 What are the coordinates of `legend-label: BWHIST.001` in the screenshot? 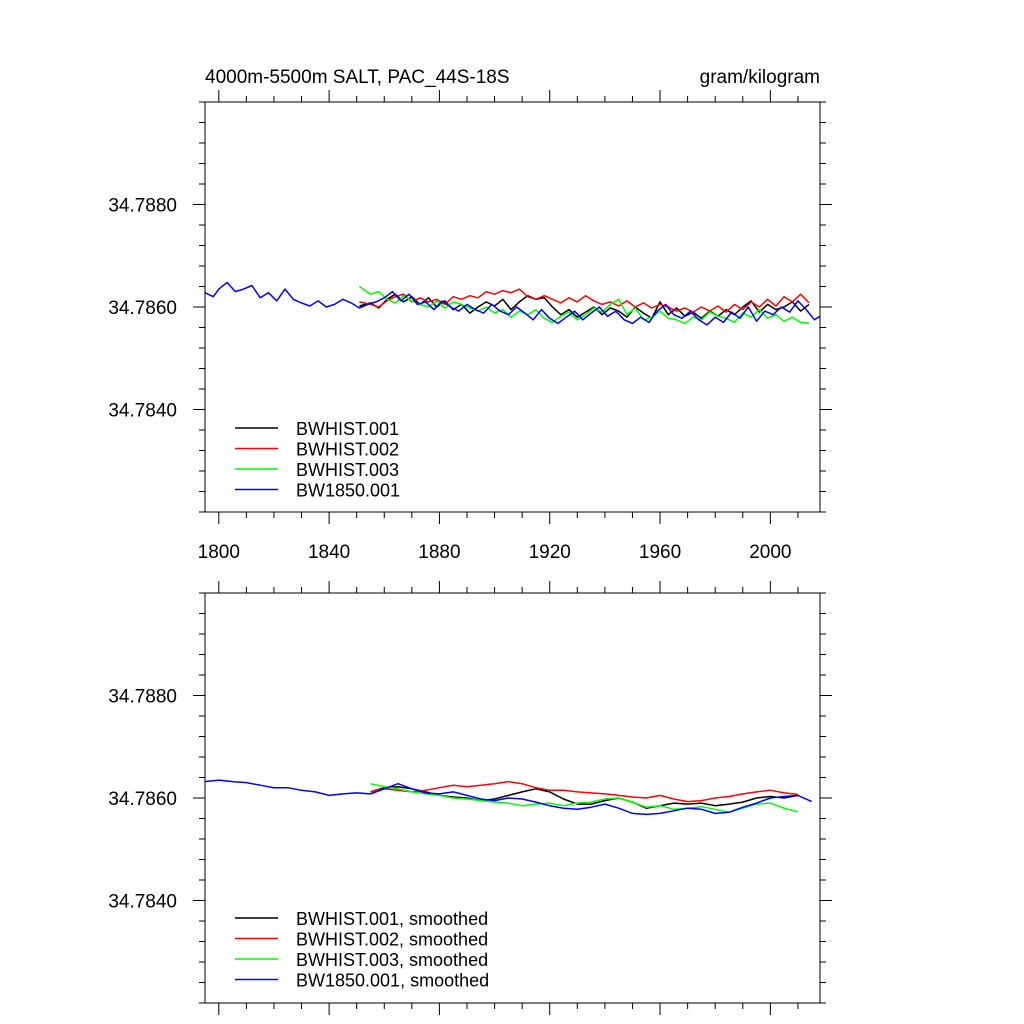 It's located at (347, 429).